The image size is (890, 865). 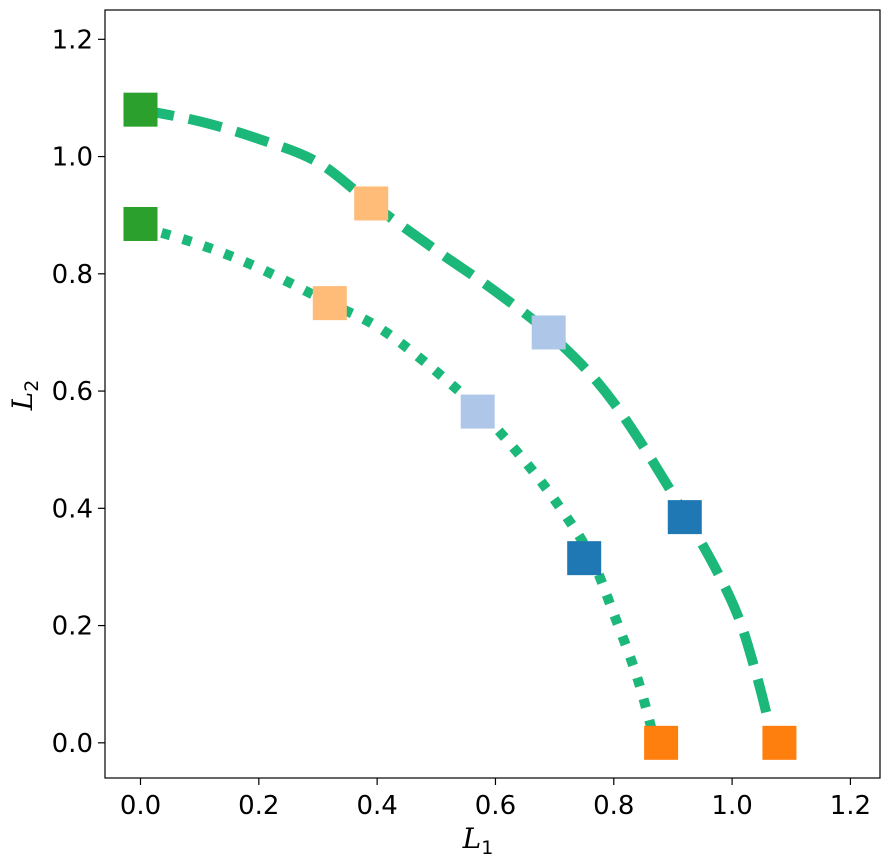 I want to click on y-tick-label: 0.4, so click(x=72, y=509).